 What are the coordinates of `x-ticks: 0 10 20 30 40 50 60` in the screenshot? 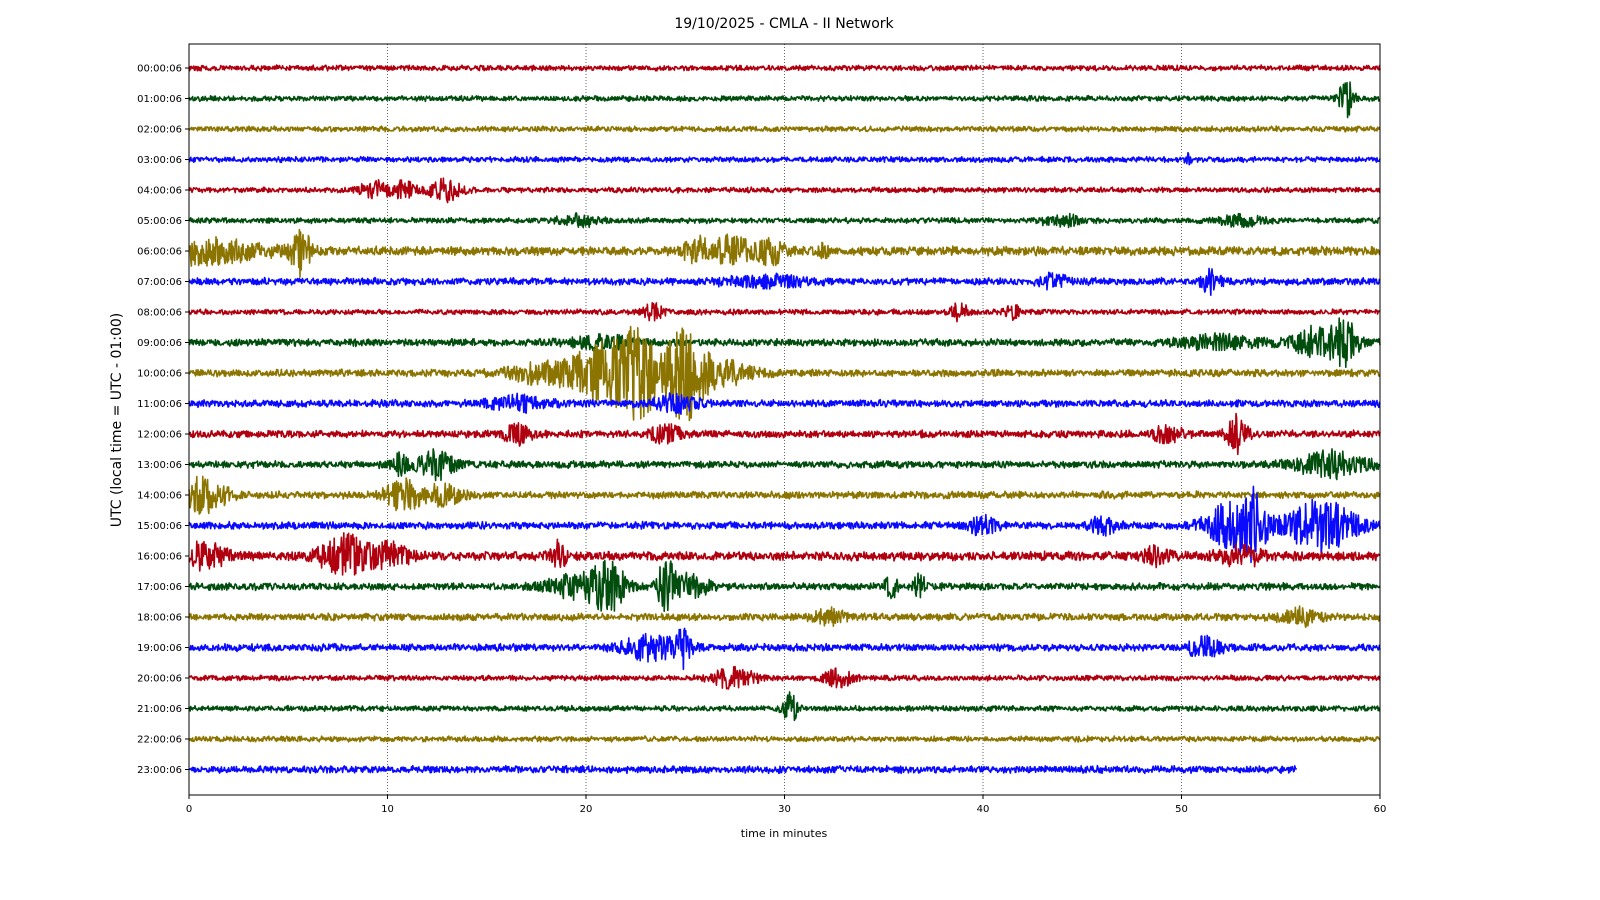 It's located at (786, 805).